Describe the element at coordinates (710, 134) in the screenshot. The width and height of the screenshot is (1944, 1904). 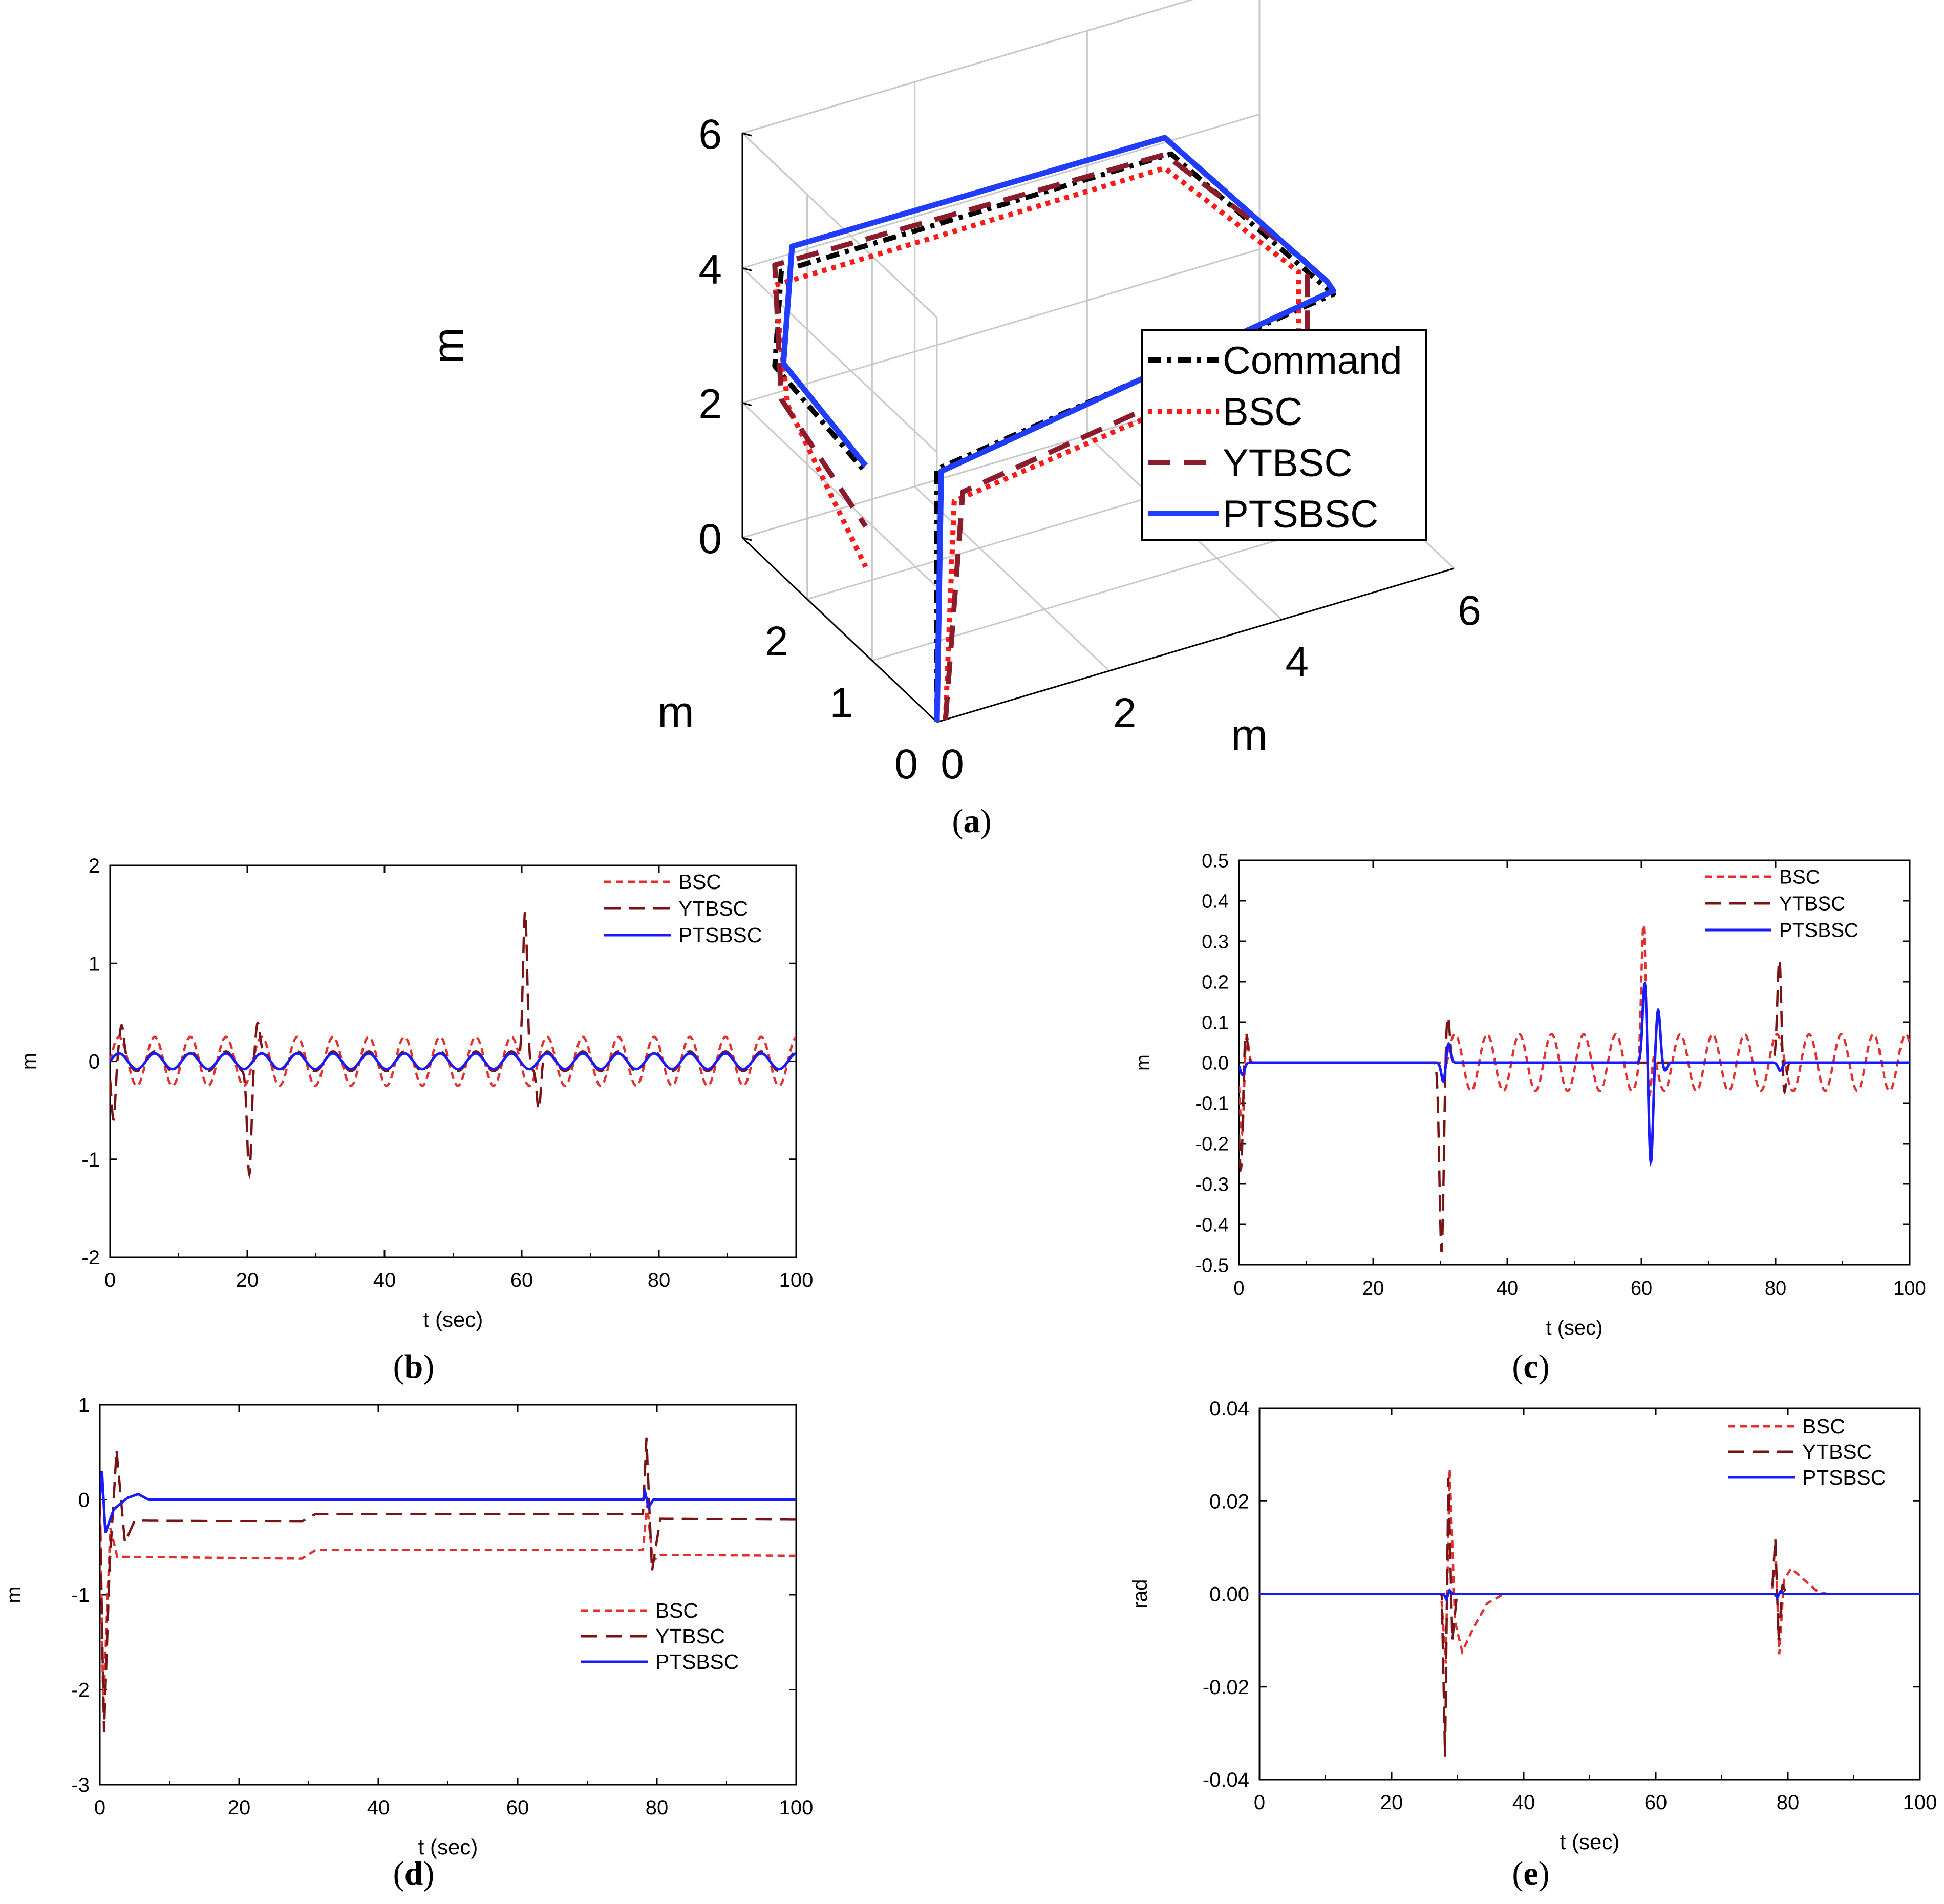
I see `z-tick-label-a: 6` at that location.